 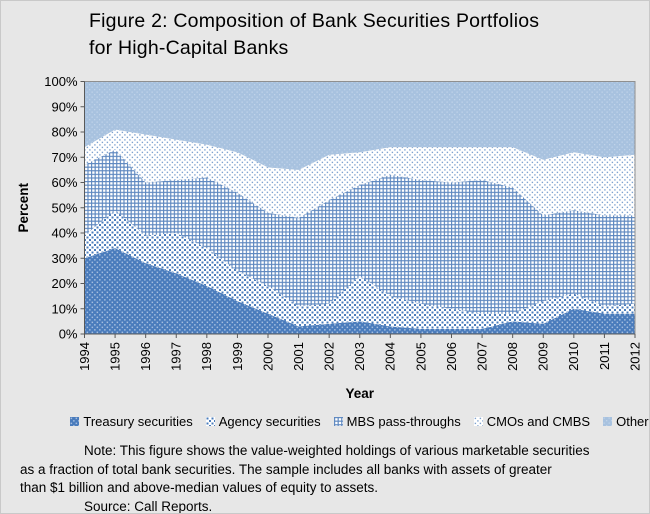 What do you see at coordinates (390, 356) in the screenshot?
I see `x-tick-label: 2004` at bounding box center [390, 356].